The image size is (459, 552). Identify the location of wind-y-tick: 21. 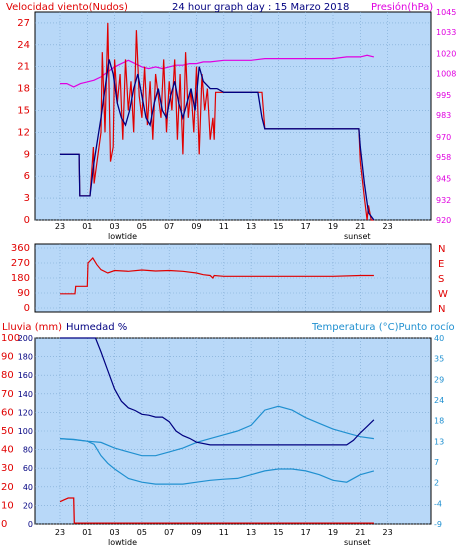
(23, 67).